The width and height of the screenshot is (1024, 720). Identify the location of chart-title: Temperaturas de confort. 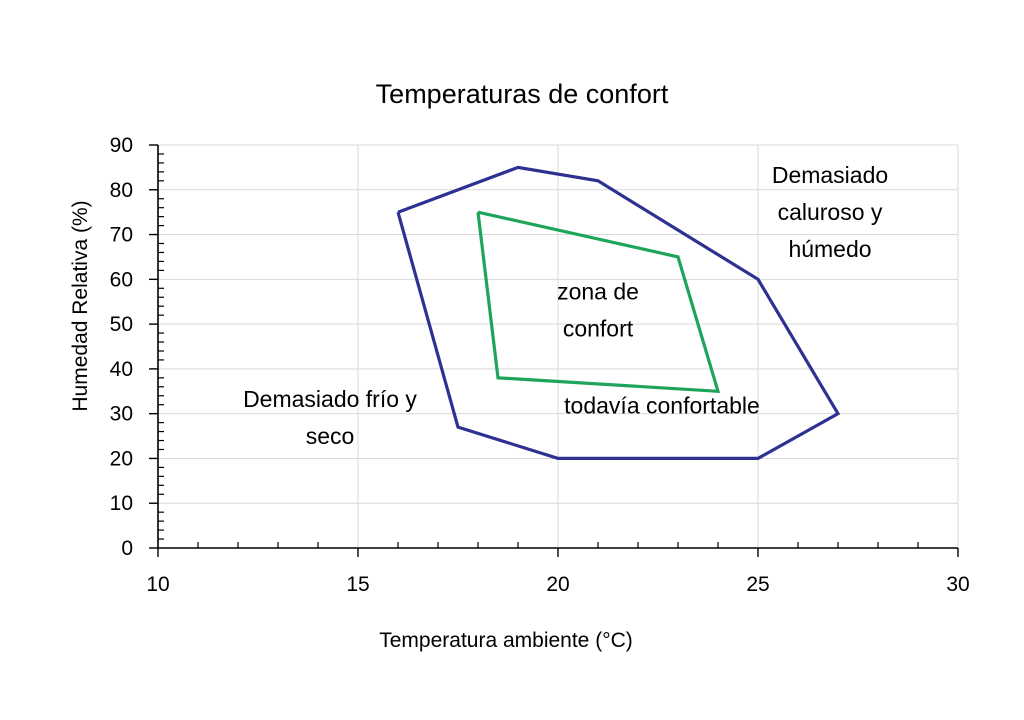
(522, 94).